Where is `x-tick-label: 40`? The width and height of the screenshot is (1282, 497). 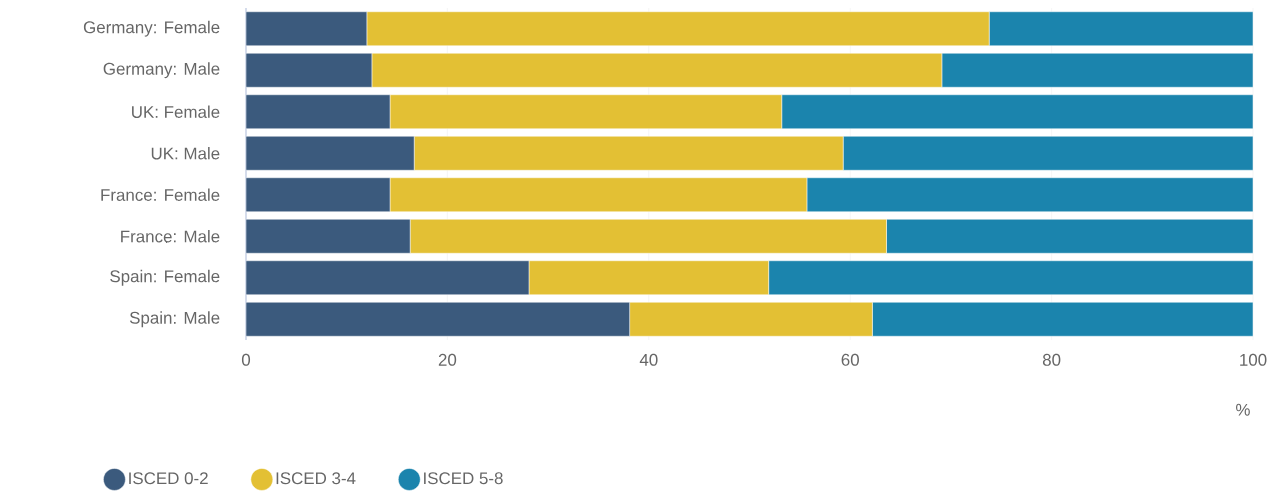 x-tick-label: 40 is located at coordinates (648, 359).